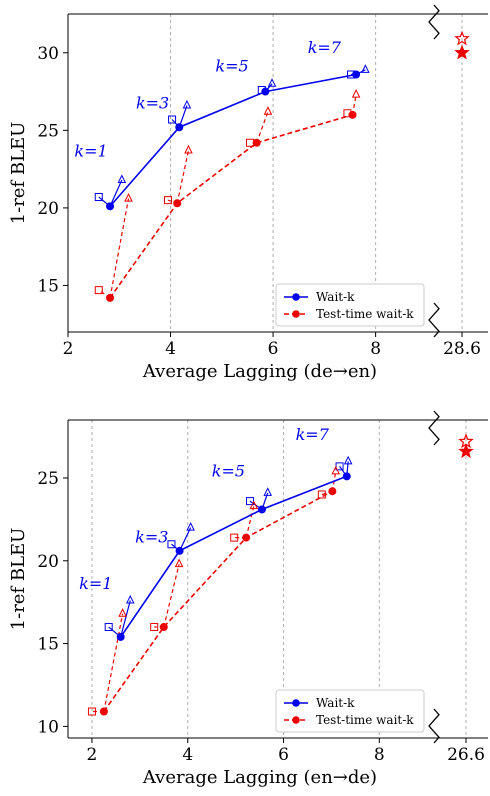 Image resolution: width=490 pixels, height=796 pixels. I want to click on y-tick-label: 10, so click(48, 727).